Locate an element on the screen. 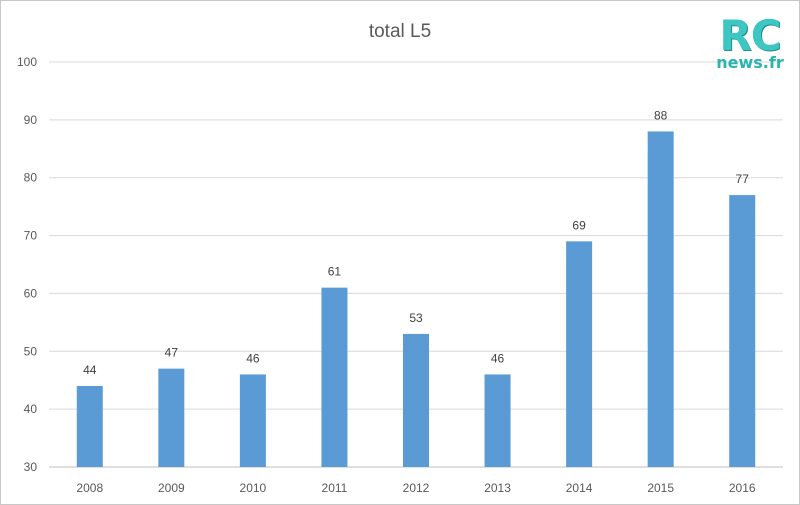 The image size is (800, 505). x-tick-label-2011: 2011 is located at coordinates (335, 488).